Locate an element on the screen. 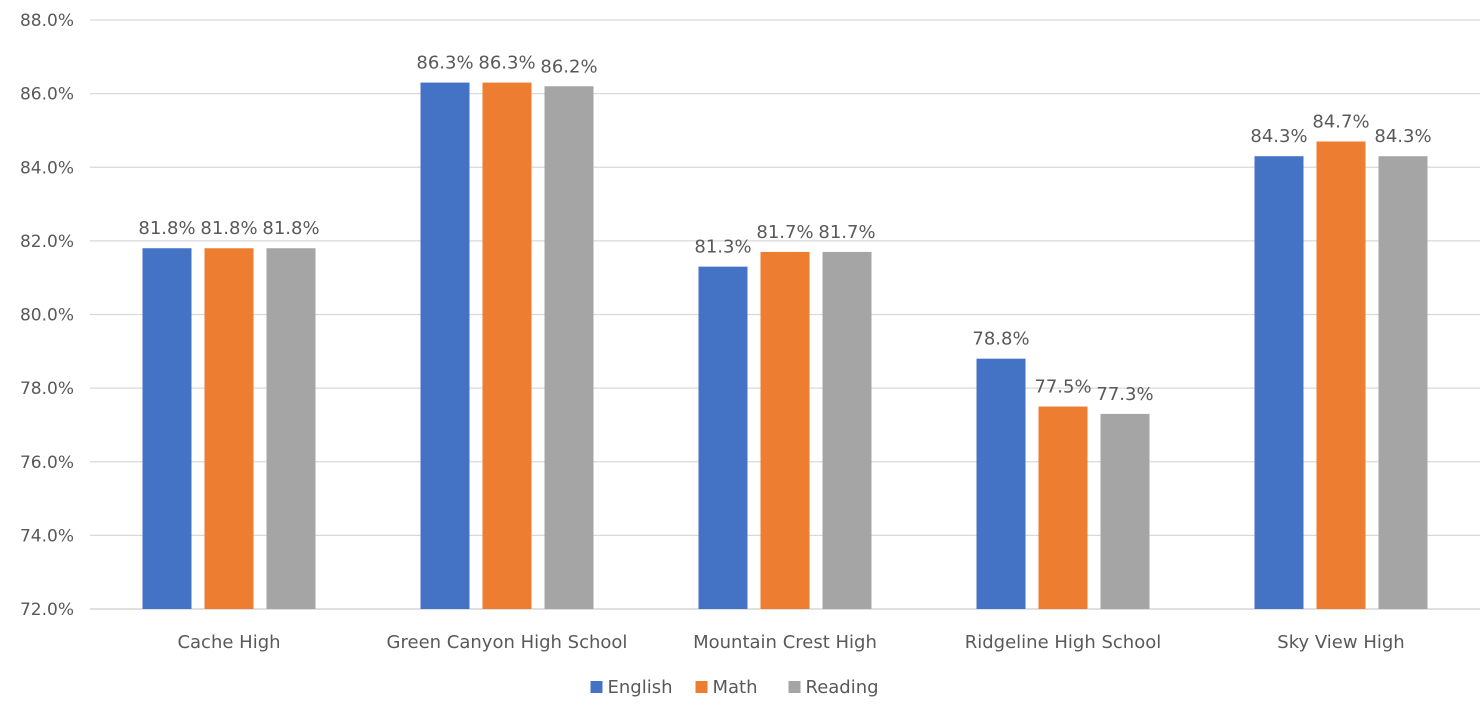  legend: English Math Reading is located at coordinates (734, 687).